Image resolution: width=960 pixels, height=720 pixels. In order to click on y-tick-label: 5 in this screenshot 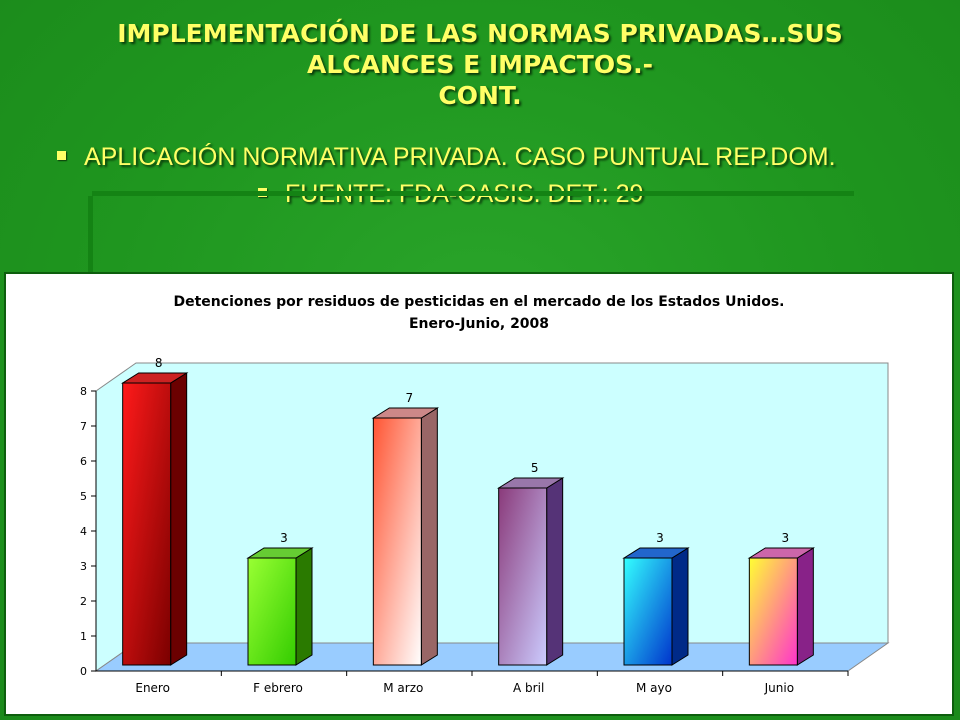, I will do `click(83, 496)`.